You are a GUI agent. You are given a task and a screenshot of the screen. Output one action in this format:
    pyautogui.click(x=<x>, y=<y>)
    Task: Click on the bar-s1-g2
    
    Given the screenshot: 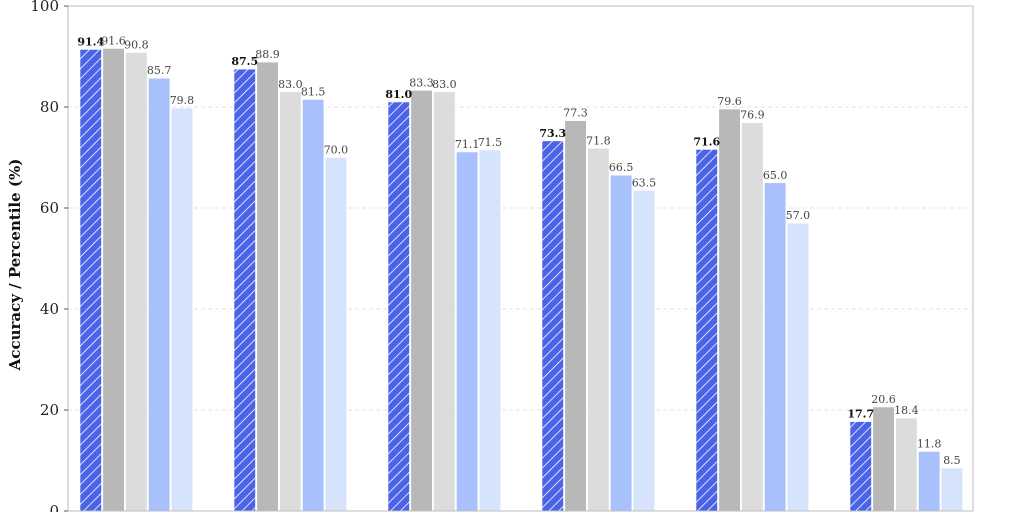 What is the action you would take?
    pyautogui.click(x=244, y=290)
    